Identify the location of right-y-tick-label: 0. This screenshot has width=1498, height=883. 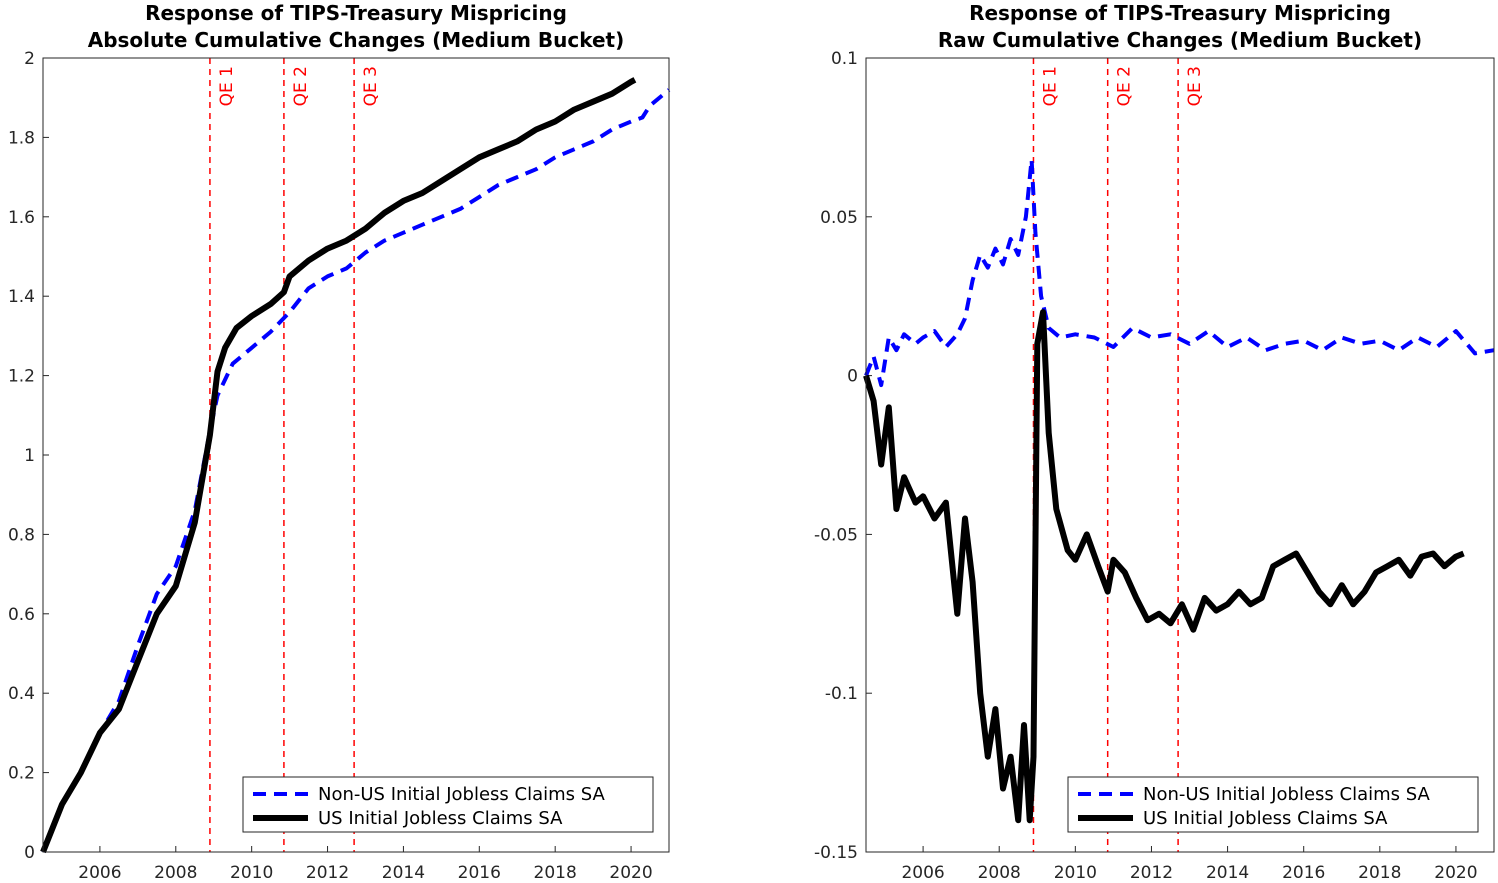
(852, 377).